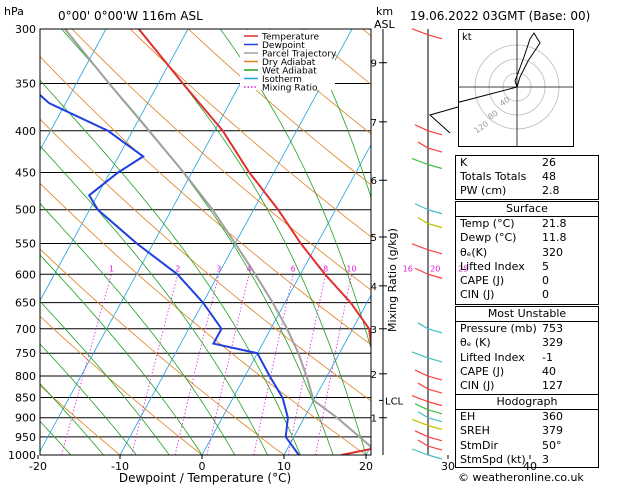 The height and width of the screenshot is (486, 629). I want to click on km-tick-label: 3, so click(374, 330).